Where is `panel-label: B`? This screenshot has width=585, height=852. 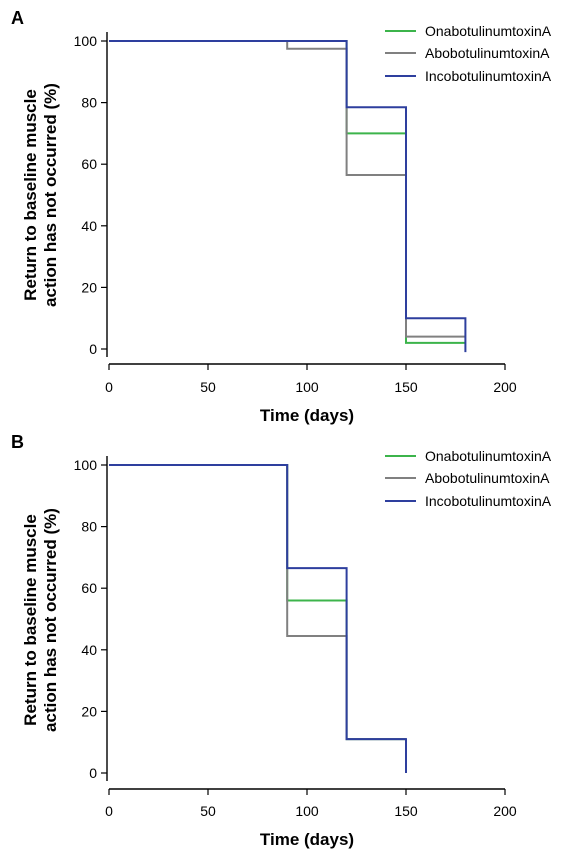
panel-label: B is located at coordinates (17, 442).